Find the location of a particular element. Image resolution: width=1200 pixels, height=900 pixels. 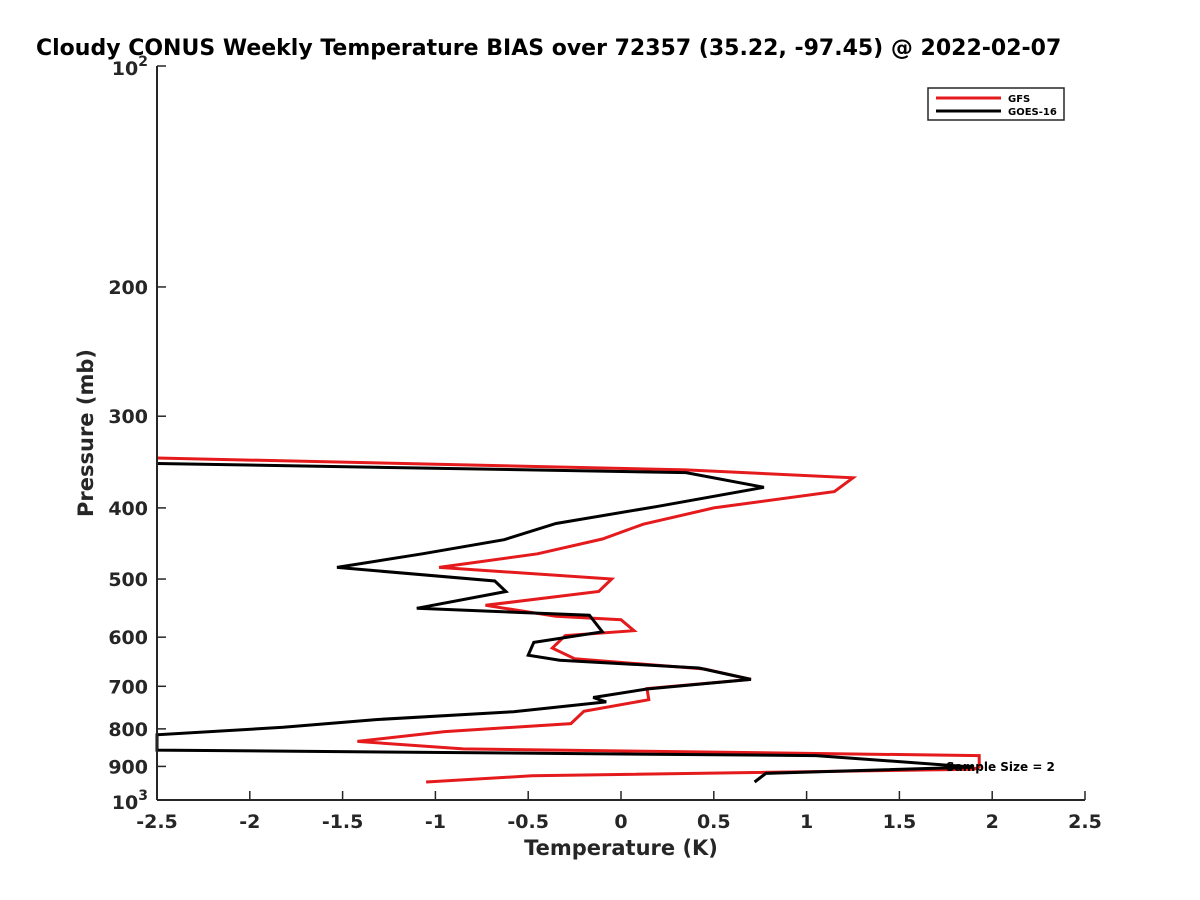

x-tick-label: -1 is located at coordinates (435, 822).